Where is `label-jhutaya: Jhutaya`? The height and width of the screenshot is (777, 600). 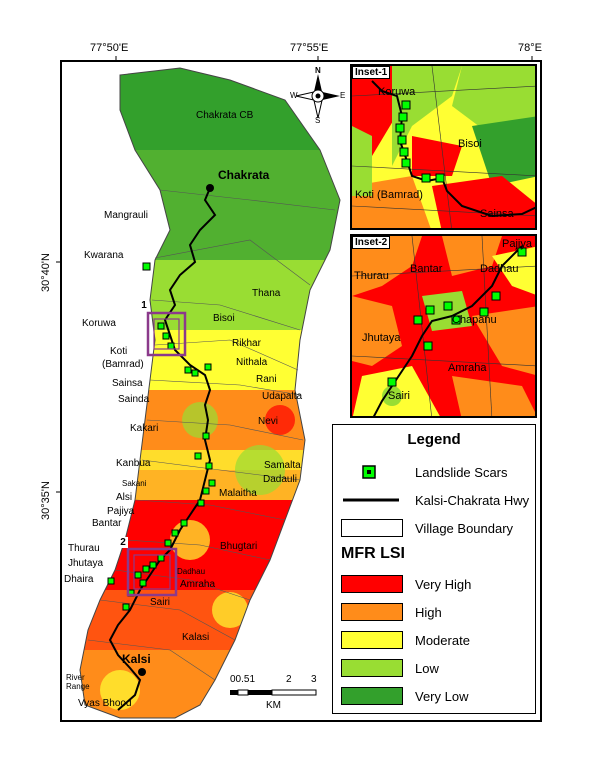
label-jhutaya: Jhutaya is located at coordinates (86, 563).